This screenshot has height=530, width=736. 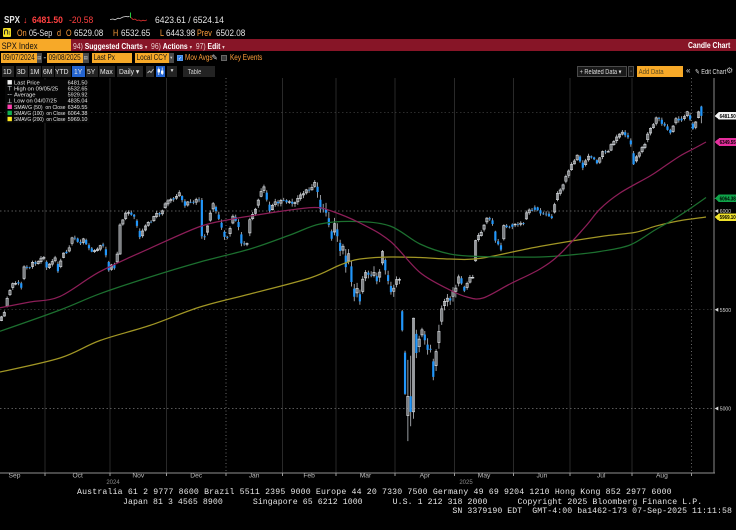 I want to click on svg-text: 4835.04, so click(x=78, y=102).